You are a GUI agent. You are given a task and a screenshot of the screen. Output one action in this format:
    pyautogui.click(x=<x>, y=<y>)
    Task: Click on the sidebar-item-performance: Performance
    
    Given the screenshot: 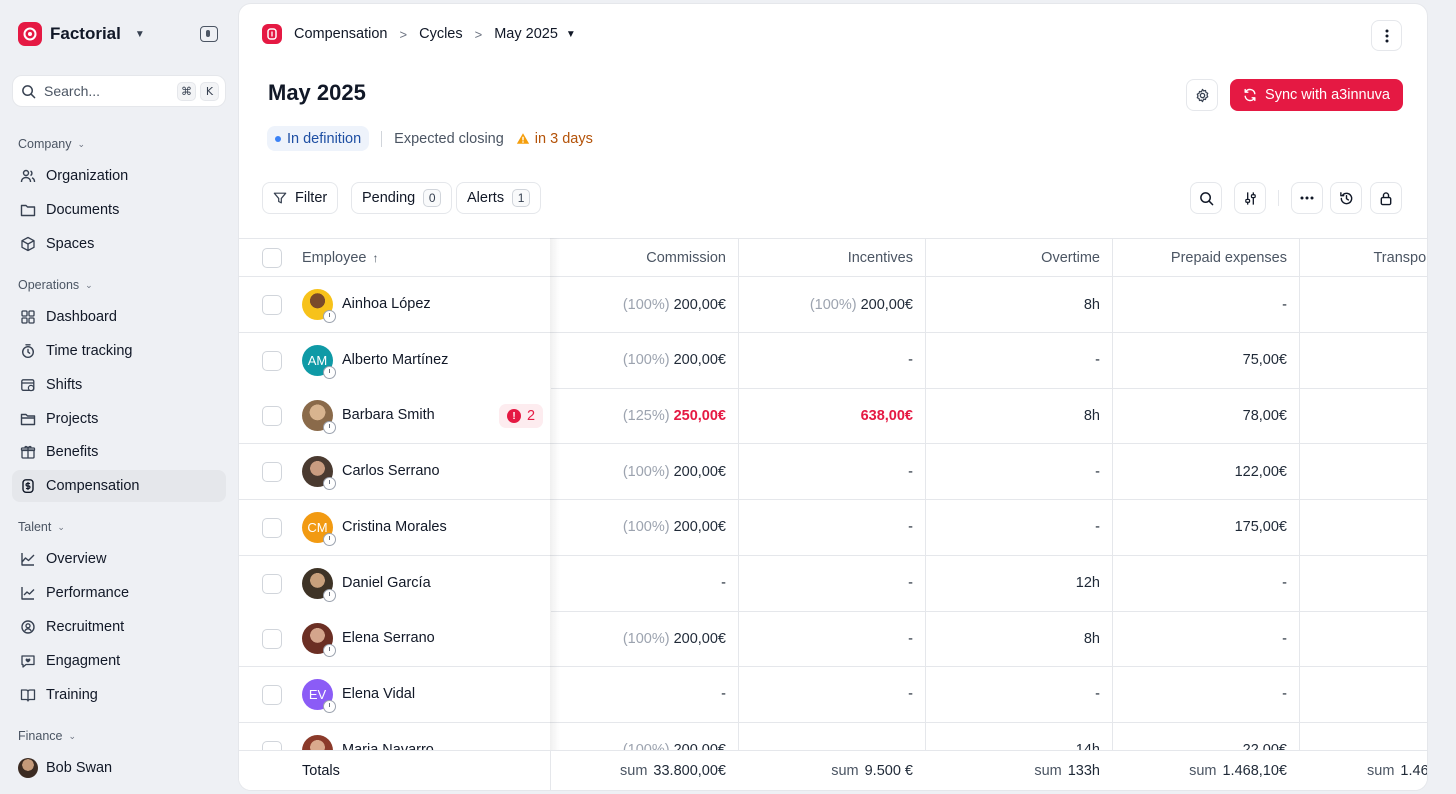 What is the action you would take?
    pyautogui.click(x=119, y=593)
    